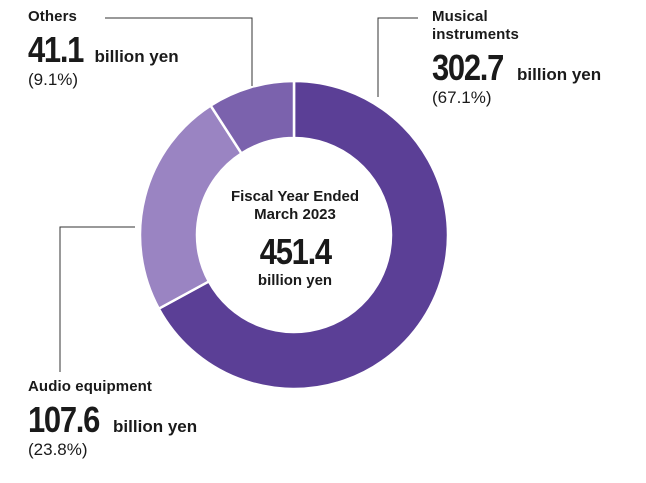 The image size is (646, 483). What do you see at coordinates (559, 74) in the screenshot?
I see `label-musical-instruments-unit: billion yen` at bounding box center [559, 74].